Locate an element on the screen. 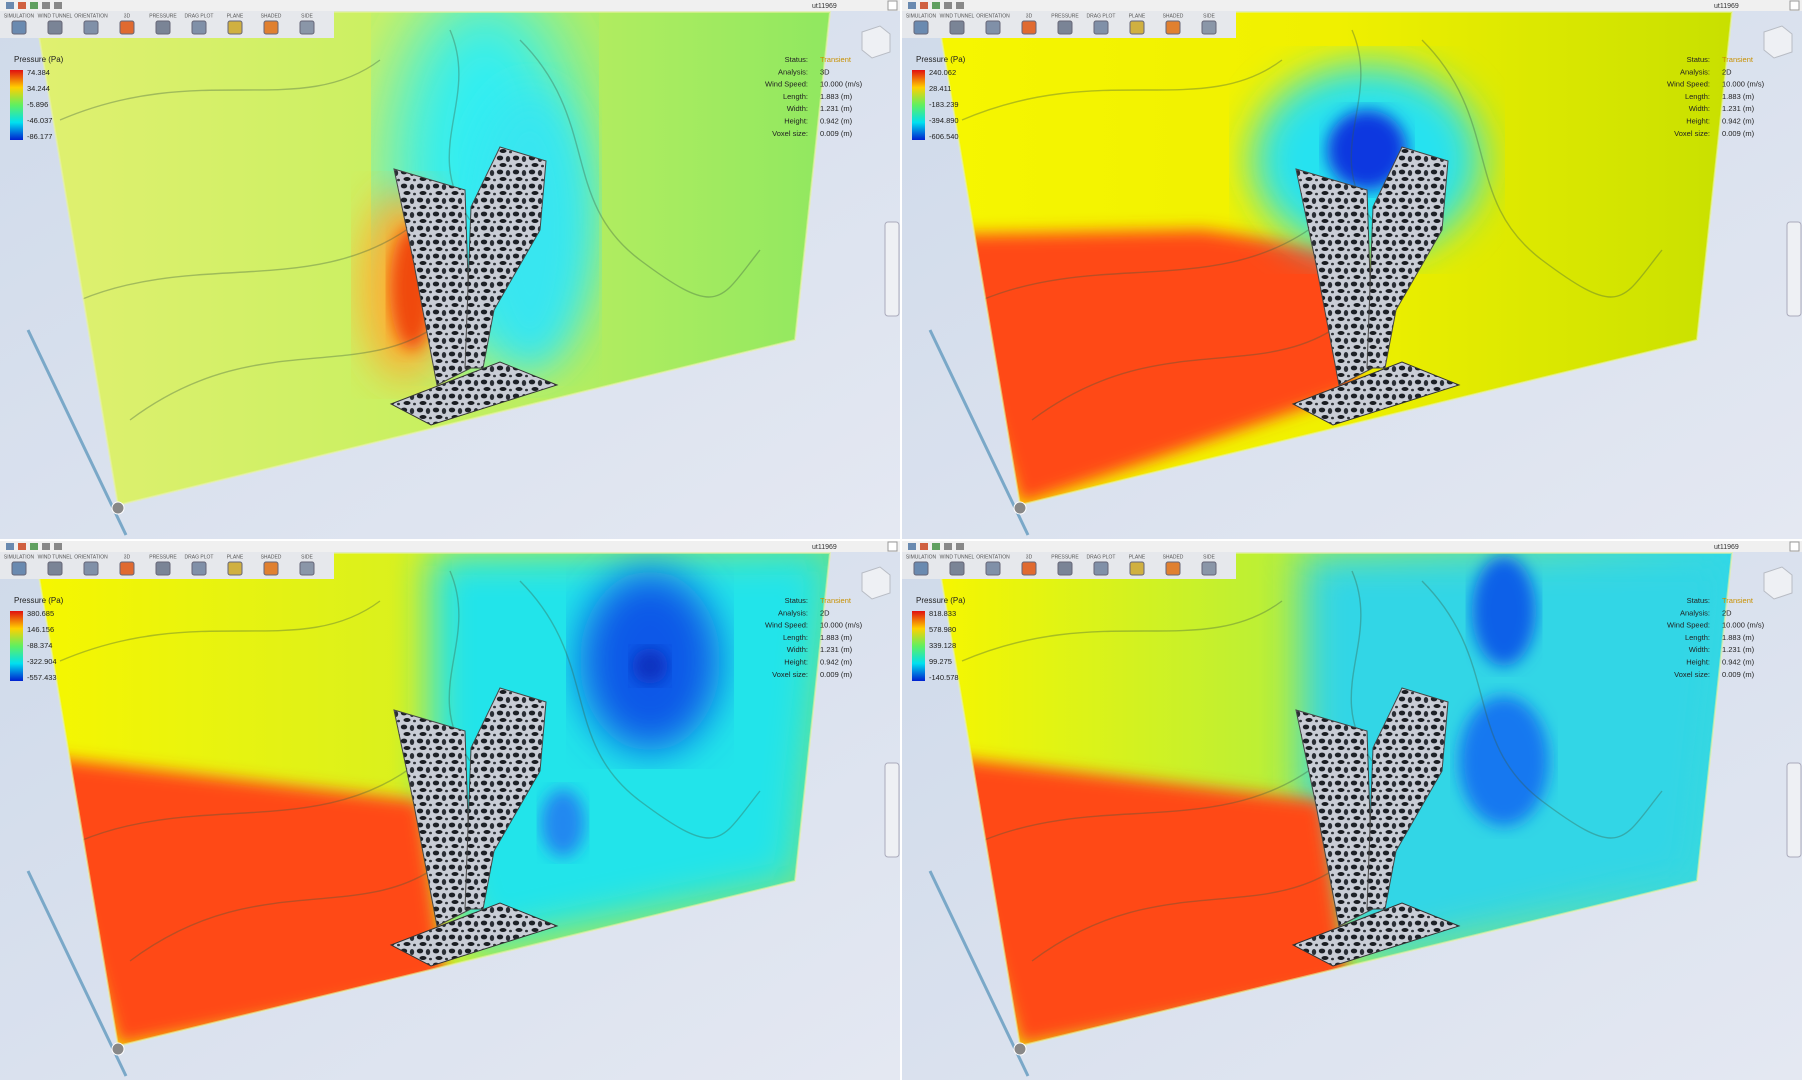  info-label: Wind Speed: is located at coordinates (786, 84).